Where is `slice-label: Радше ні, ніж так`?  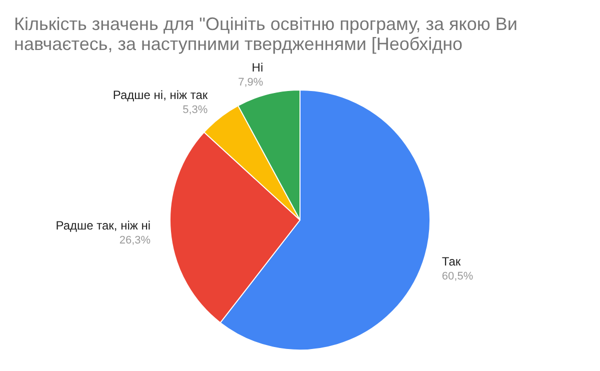 slice-label: Радше ні, ніж так is located at coordinates (160, 95).